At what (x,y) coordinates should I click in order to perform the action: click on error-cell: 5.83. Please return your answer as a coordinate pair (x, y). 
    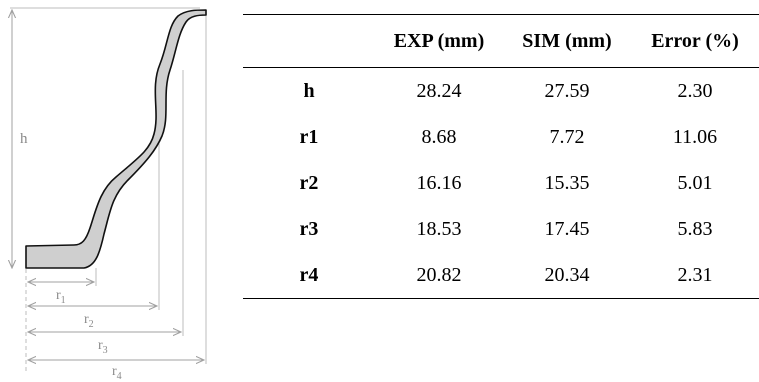
    Looking at the image, I should click on (695, 228).